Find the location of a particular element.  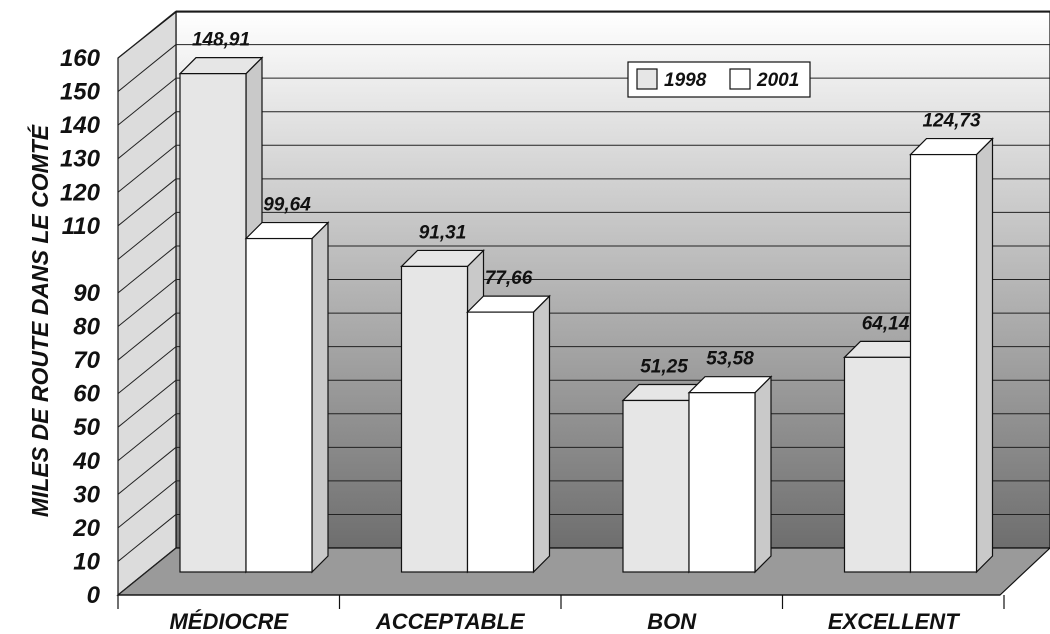

y-tick-label: 30 is located at coordinates (86, 494).